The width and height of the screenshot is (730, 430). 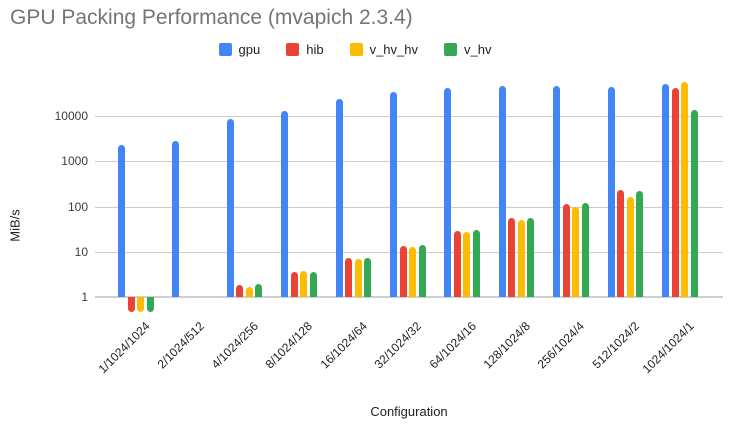 I want to click on bar-v_hv_hv-1024/1024/1, so click(x=684, y=189).